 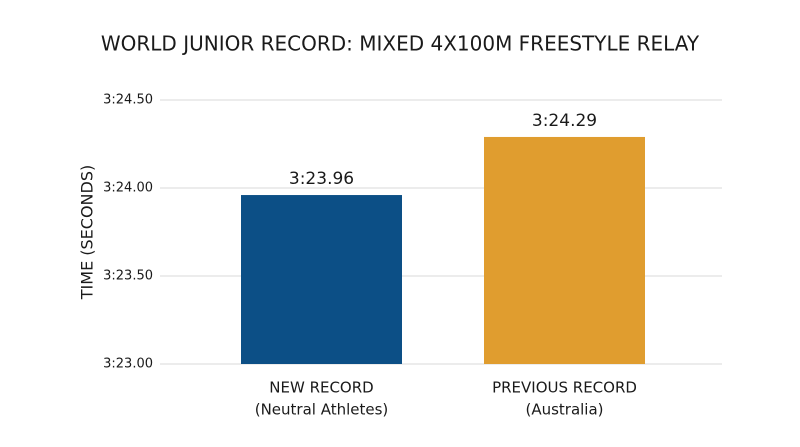 What do you see at coordinates (322, 410) in the screenshot?
I see `x-tick-label: (Neutral Athletes)` at bounding box center [322, 410].